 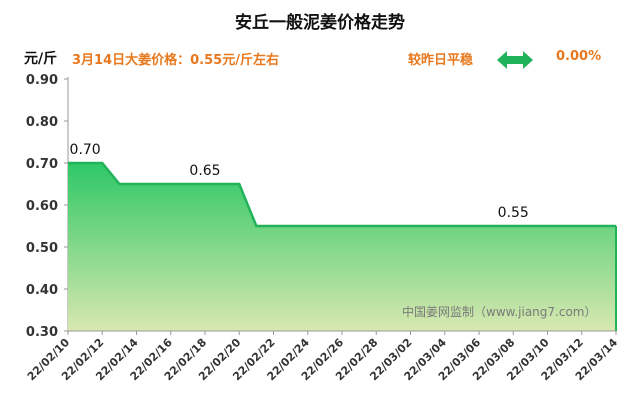 What do you see at coordinates (320, 23) in the screenshot?
I see `chart-title: 安丘一般泥姜价格走势` at bounding box center [320, 23].